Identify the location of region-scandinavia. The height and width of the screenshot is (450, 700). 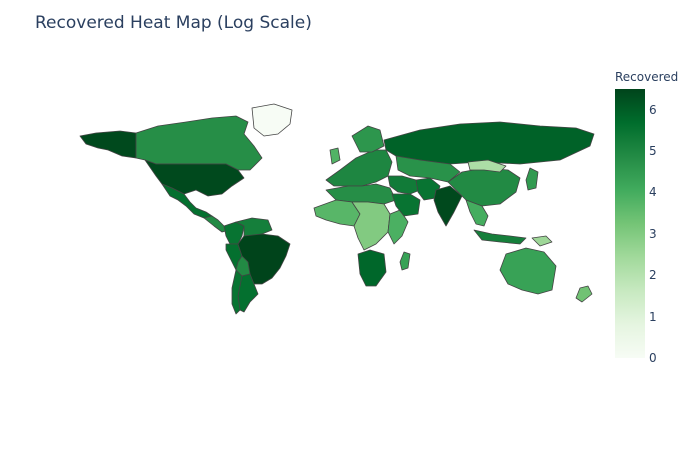
(368, 139).